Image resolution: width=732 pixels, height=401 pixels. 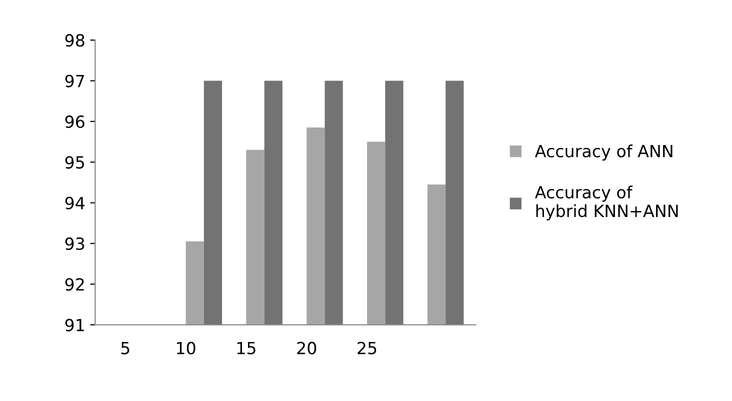 I want to click on legend-label: Accuracy of hybrid KNN+ANN, so click(x=606, y=203).